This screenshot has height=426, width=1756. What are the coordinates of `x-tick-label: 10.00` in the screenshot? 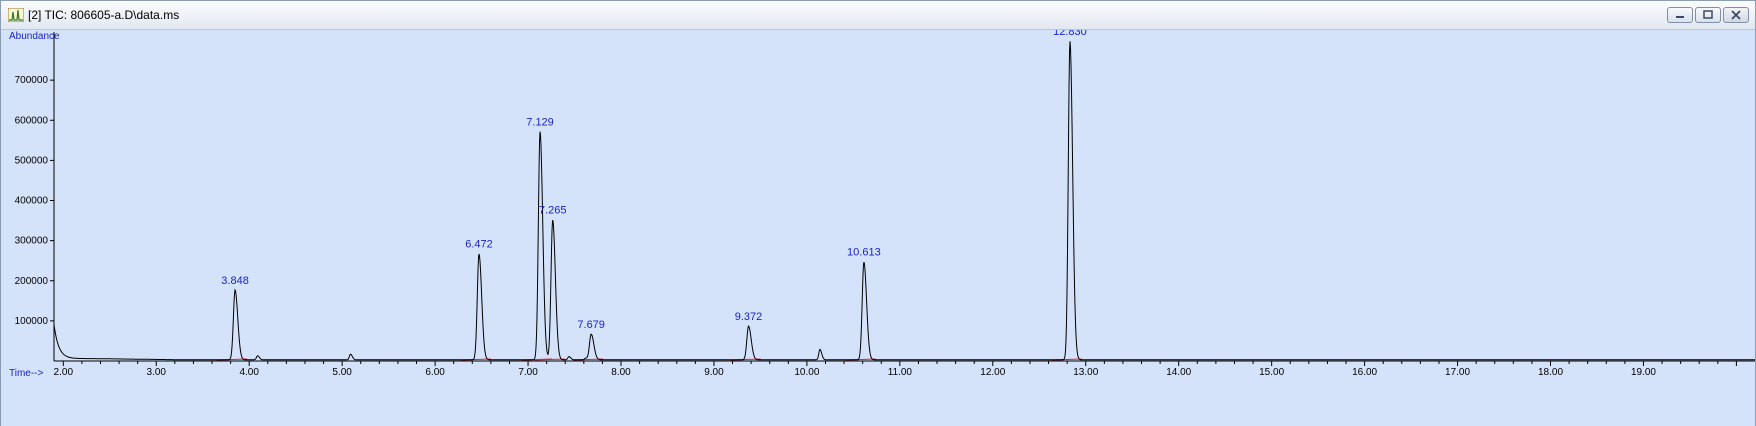 It's located at (806, 372).